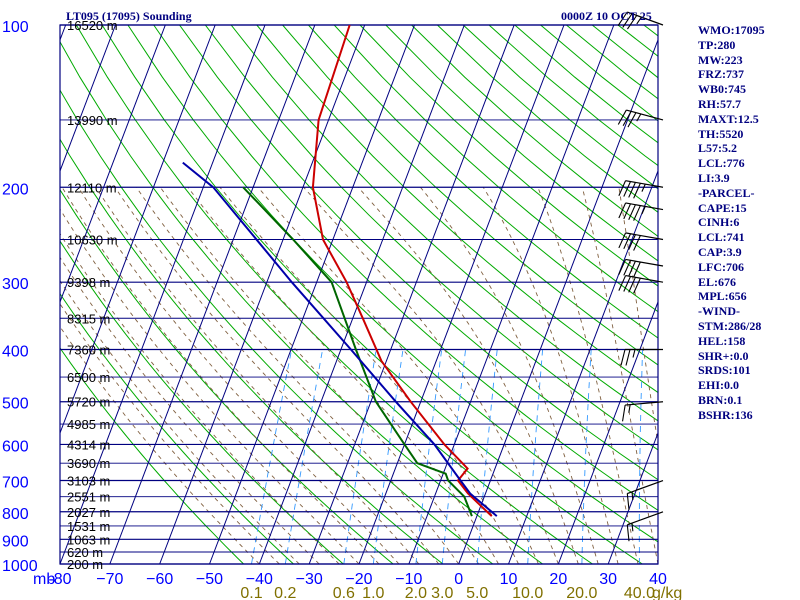 This screenshot has width=800, height=600. What do you see at coordinates (408, 579) in the screenshot?
I see `temperature-tick-label: −10` at bounding box center [408, 579].